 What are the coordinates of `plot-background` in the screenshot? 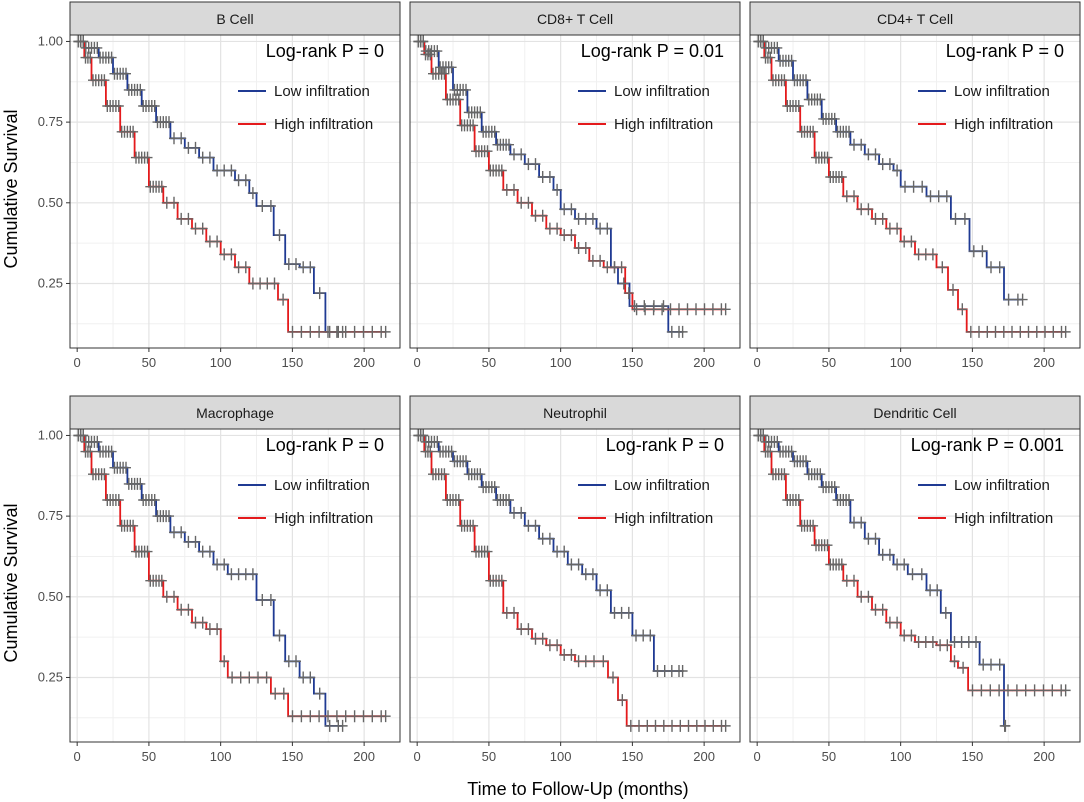 It's located at (235, 191).